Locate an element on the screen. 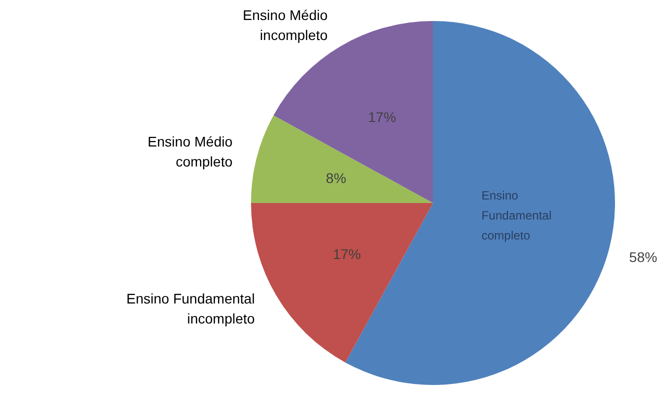  slice-label: Ensino Médio incompleto is located at coordinates (285, 24).